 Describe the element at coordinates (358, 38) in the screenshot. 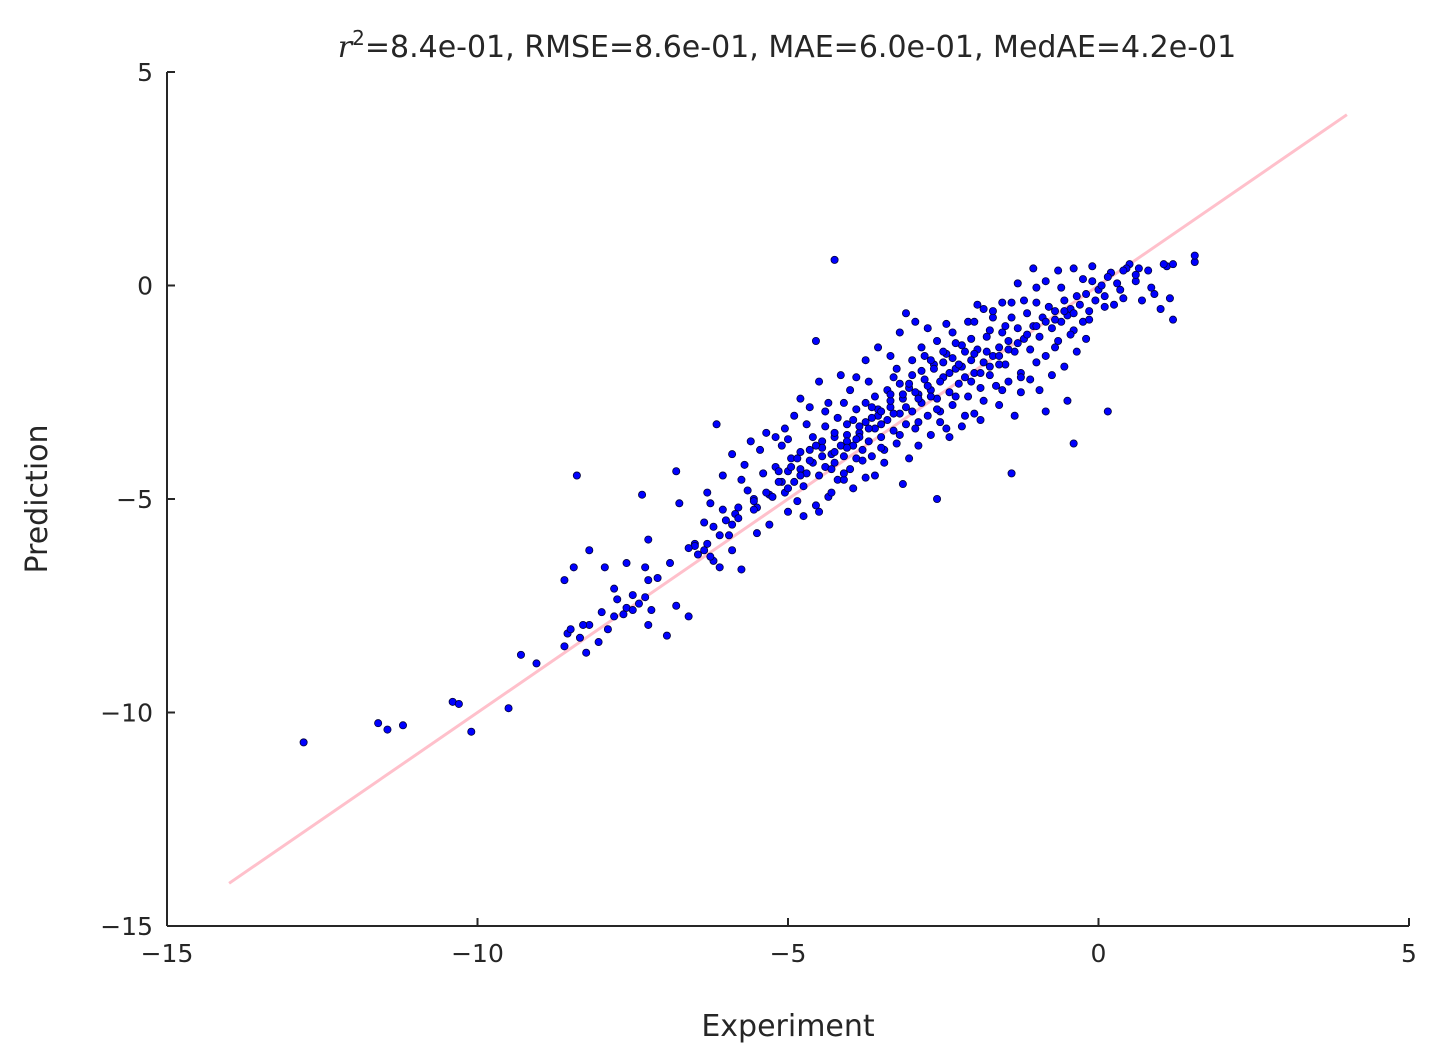

I see `title-superscript: 2` at that location.